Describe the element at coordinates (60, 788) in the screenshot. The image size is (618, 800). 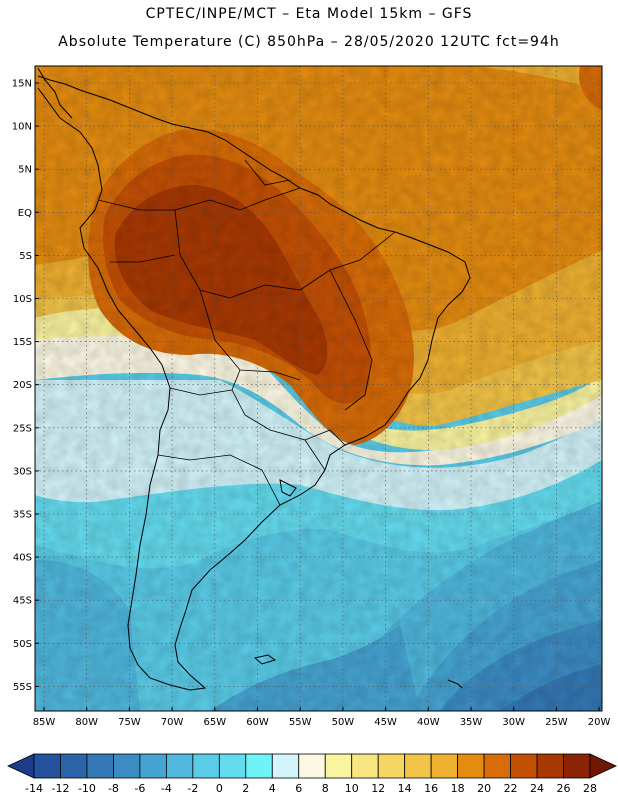
I see `colorbar-label: -12` at that location.